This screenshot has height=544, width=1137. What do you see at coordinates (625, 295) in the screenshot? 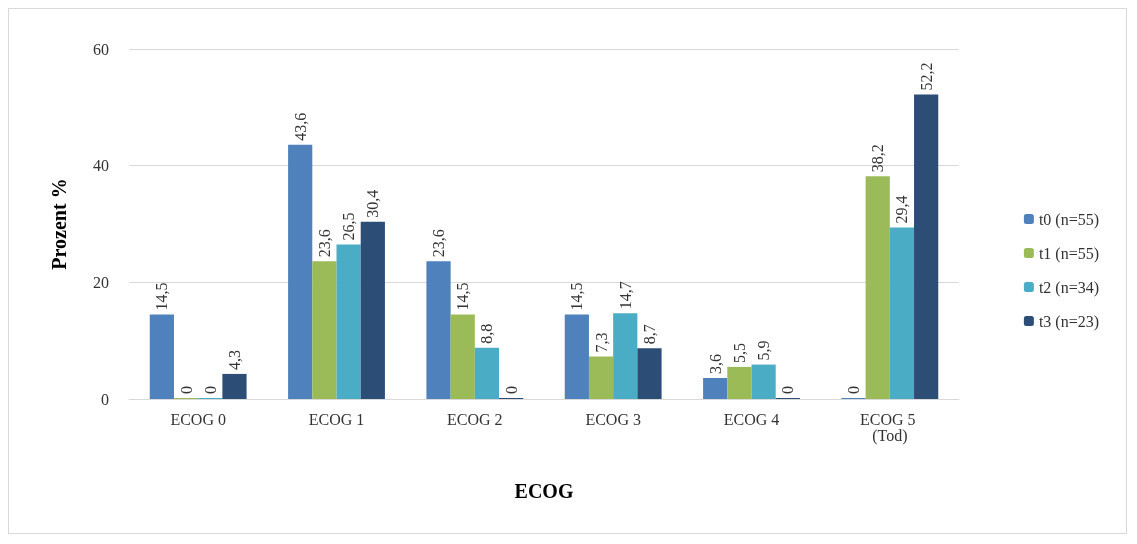
I see `data-label: 14,7` at bounding box center [625, 295].